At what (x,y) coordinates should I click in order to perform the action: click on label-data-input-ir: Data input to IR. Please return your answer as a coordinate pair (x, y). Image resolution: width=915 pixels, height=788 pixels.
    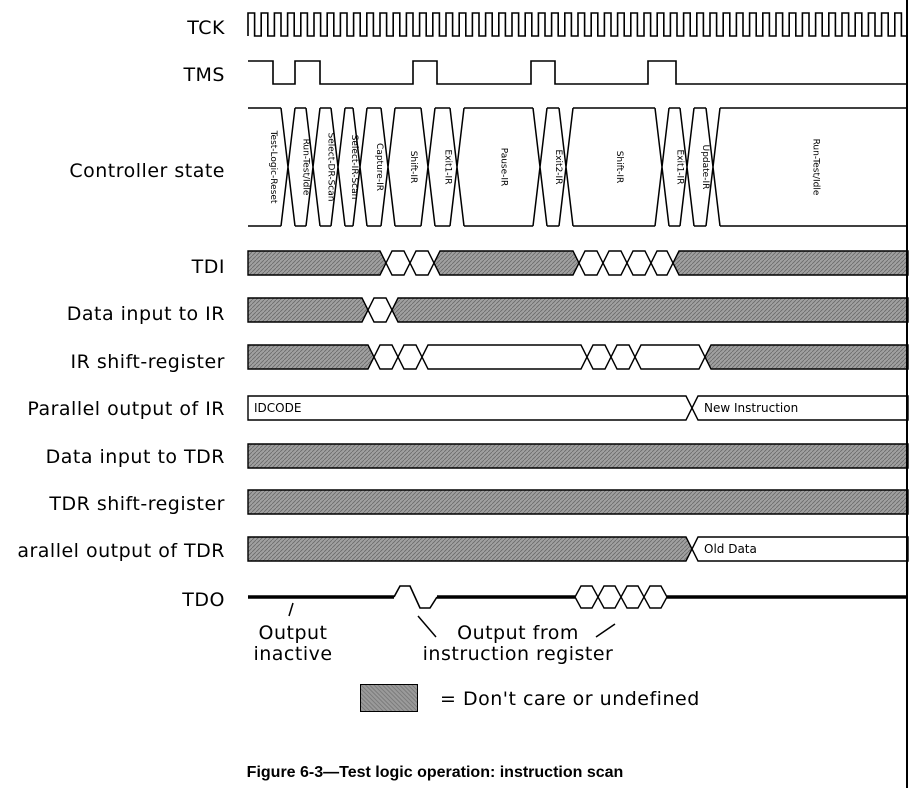
    Looking at the image, I should click on (145, 314).